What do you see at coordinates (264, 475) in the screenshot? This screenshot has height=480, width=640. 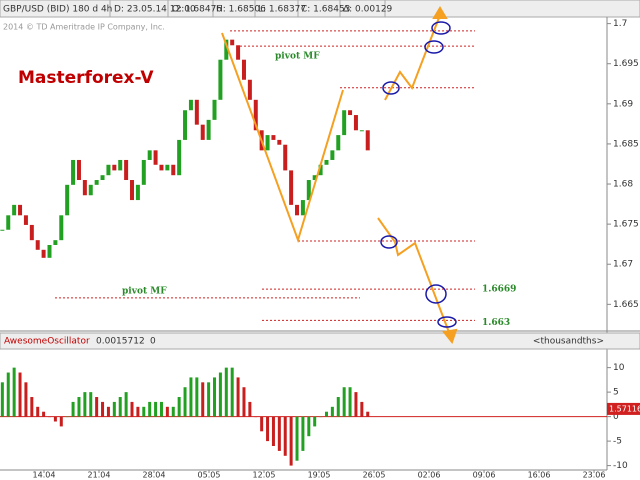 I see `x-tick-label: 12.05` at bounding box center [264, 475].